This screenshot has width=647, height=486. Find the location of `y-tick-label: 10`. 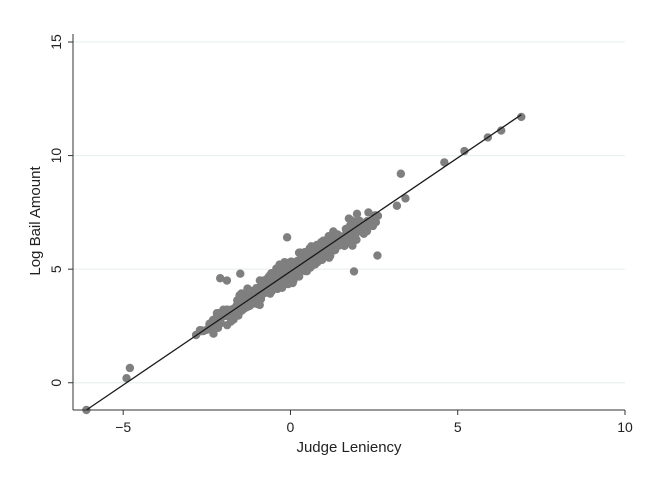

y-tick-label: 10 is located at coordinates (56, 156).